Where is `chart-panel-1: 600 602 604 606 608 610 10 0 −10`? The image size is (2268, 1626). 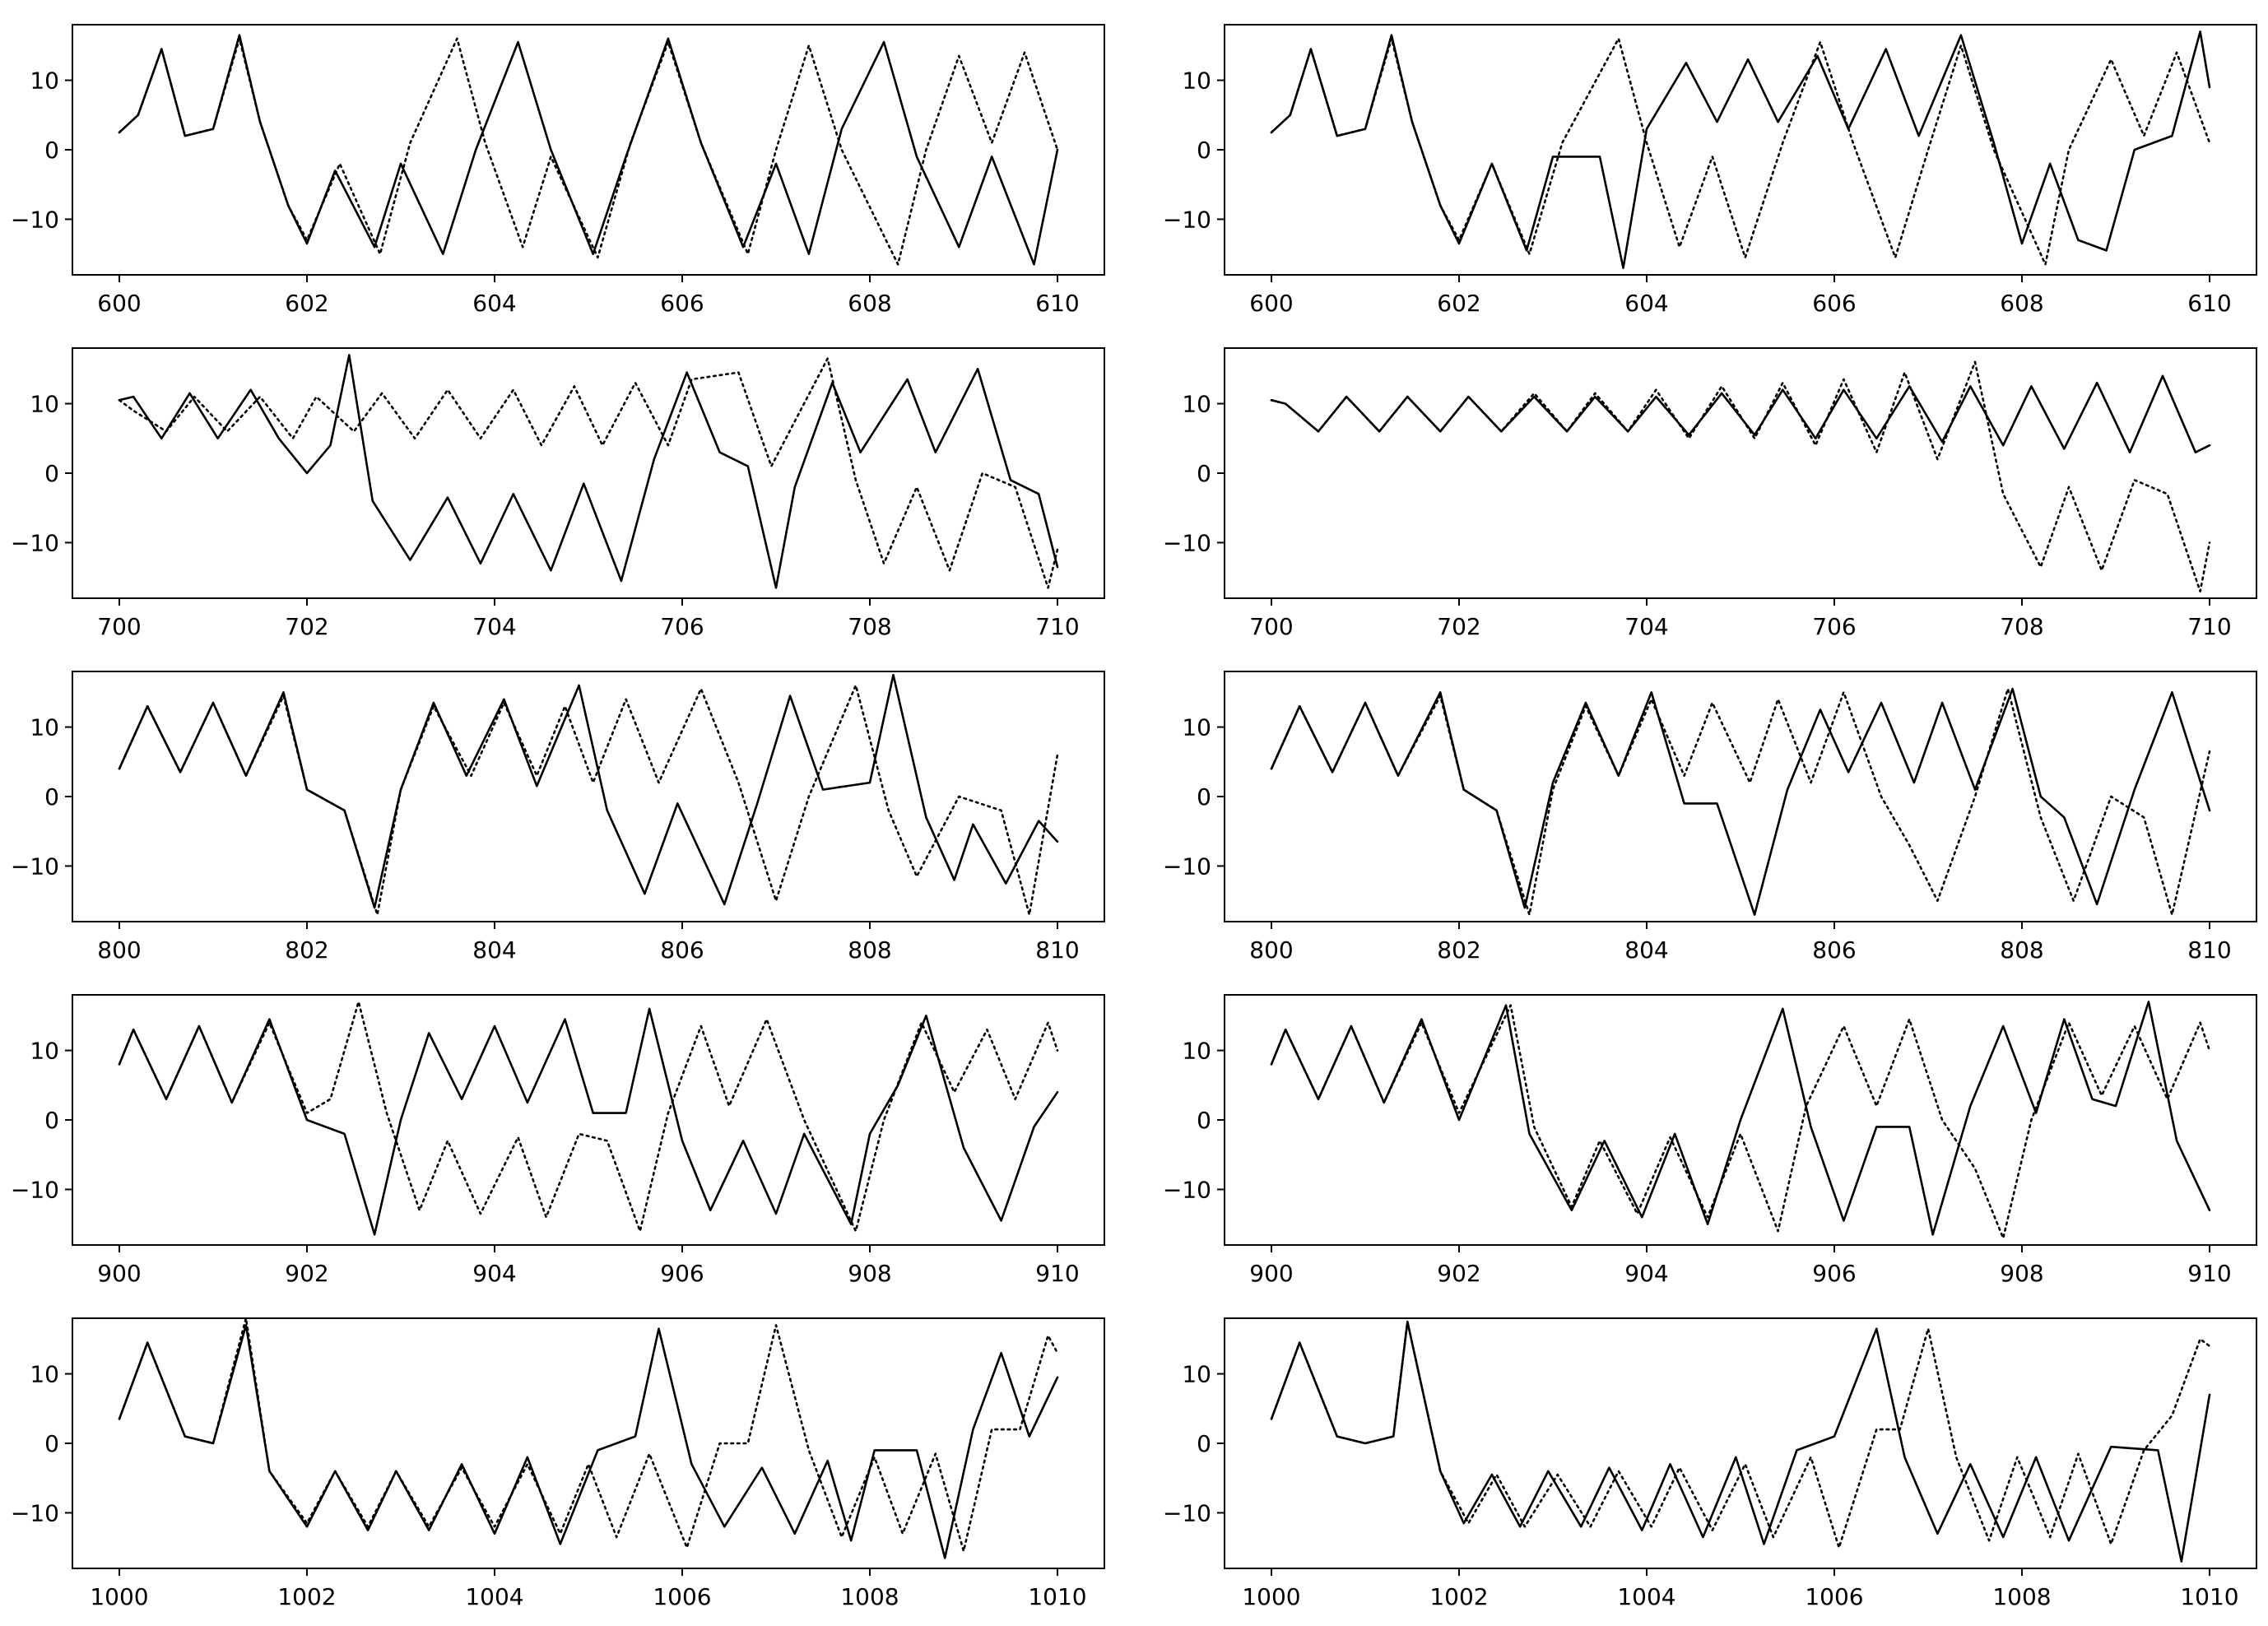
chart-panel-1: 600 602 604 606 608 610 10 0 −10 is located at coordinates (558, 170).